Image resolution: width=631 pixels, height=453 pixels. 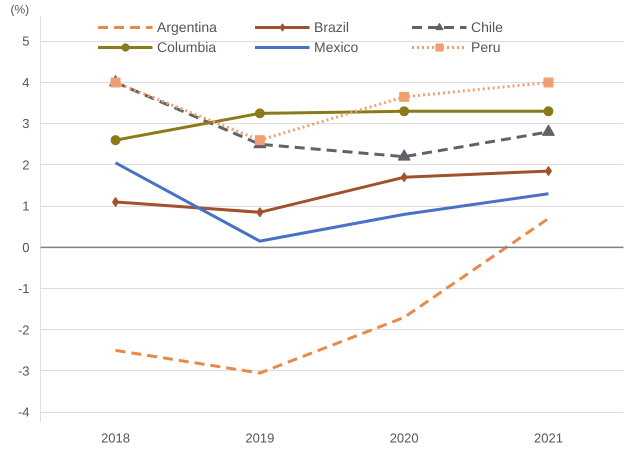 I want to click on y-tick-label: 4, so click(x=26, y=82).